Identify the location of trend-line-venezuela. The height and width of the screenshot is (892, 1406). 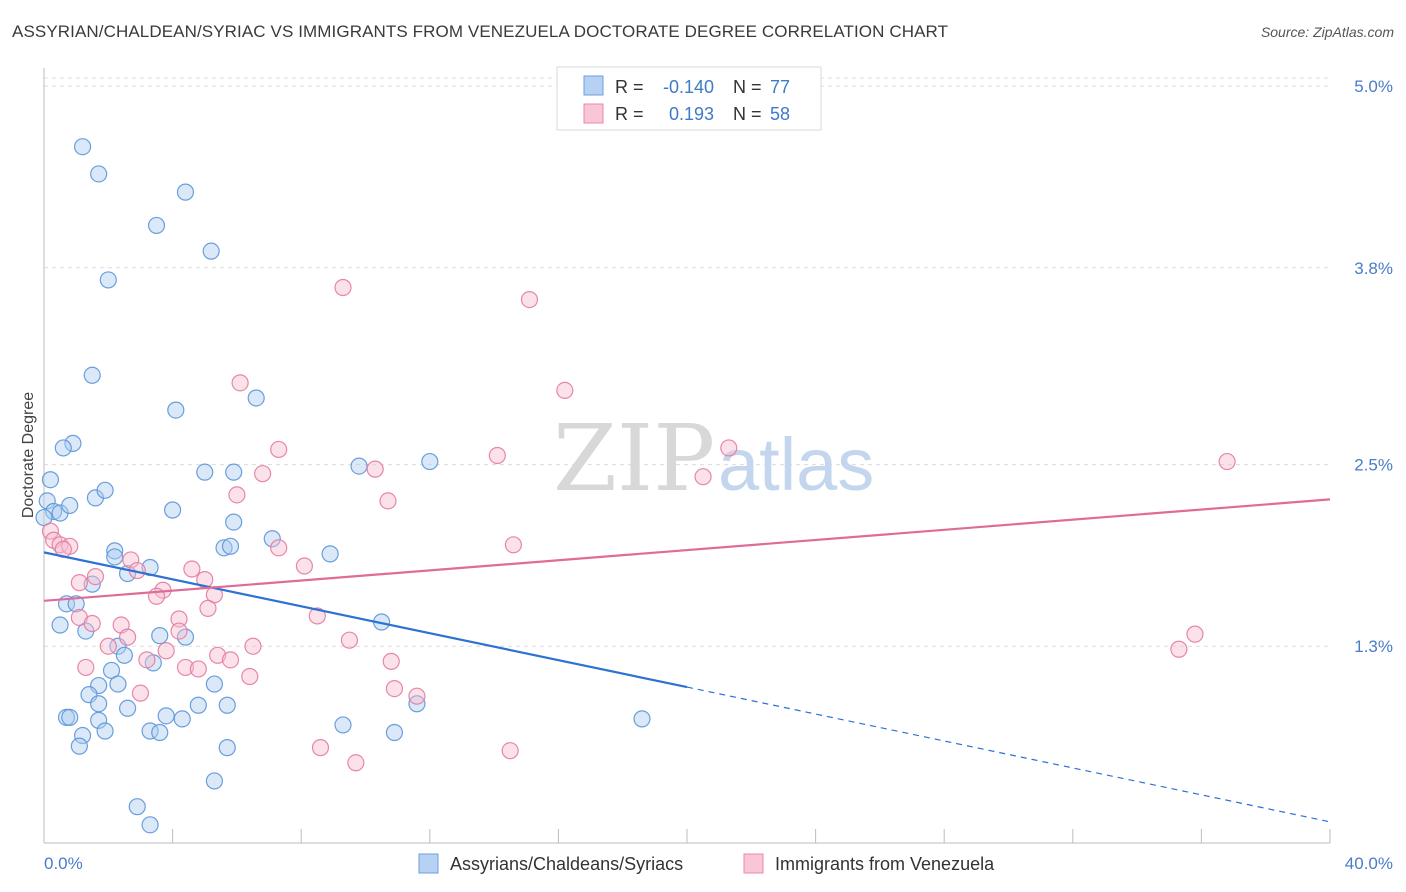
(687, 550).